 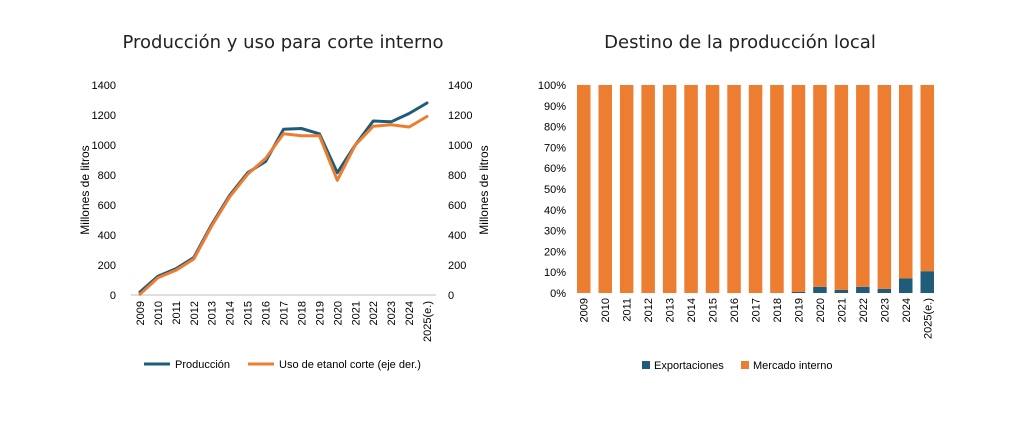 What do you see at coordinates (457, 236) in the screenshot?
I see `y-tick-right: 400` at bounding box center [457, 236].